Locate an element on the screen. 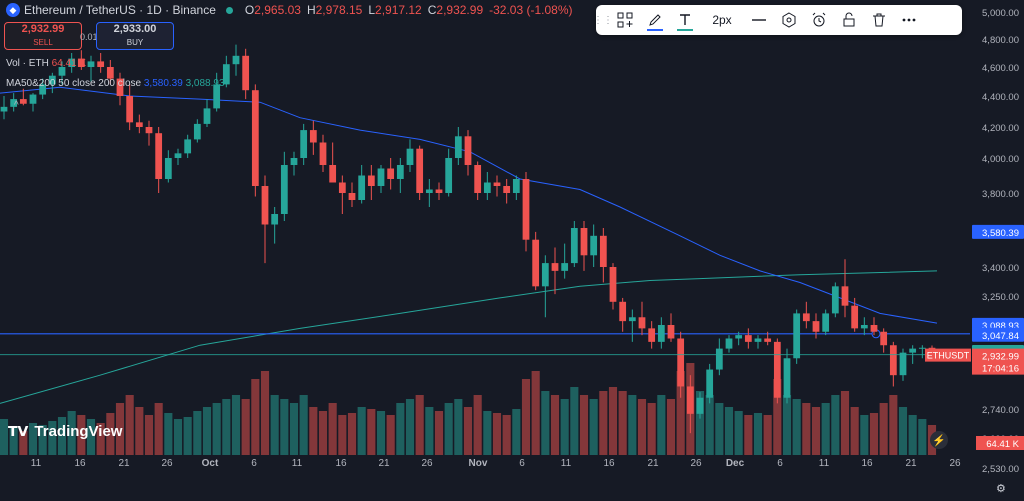 The height and width of the screenshot is (501, 1024). sell-label: SELL is located at coordinates (43, 42).